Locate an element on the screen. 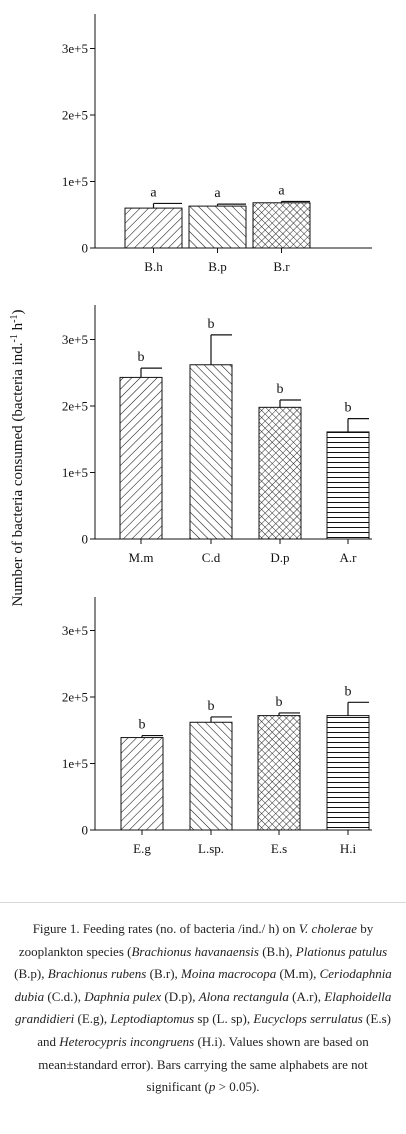  caption-part: sp (L. sp), is located at coordinates (224, 1019).